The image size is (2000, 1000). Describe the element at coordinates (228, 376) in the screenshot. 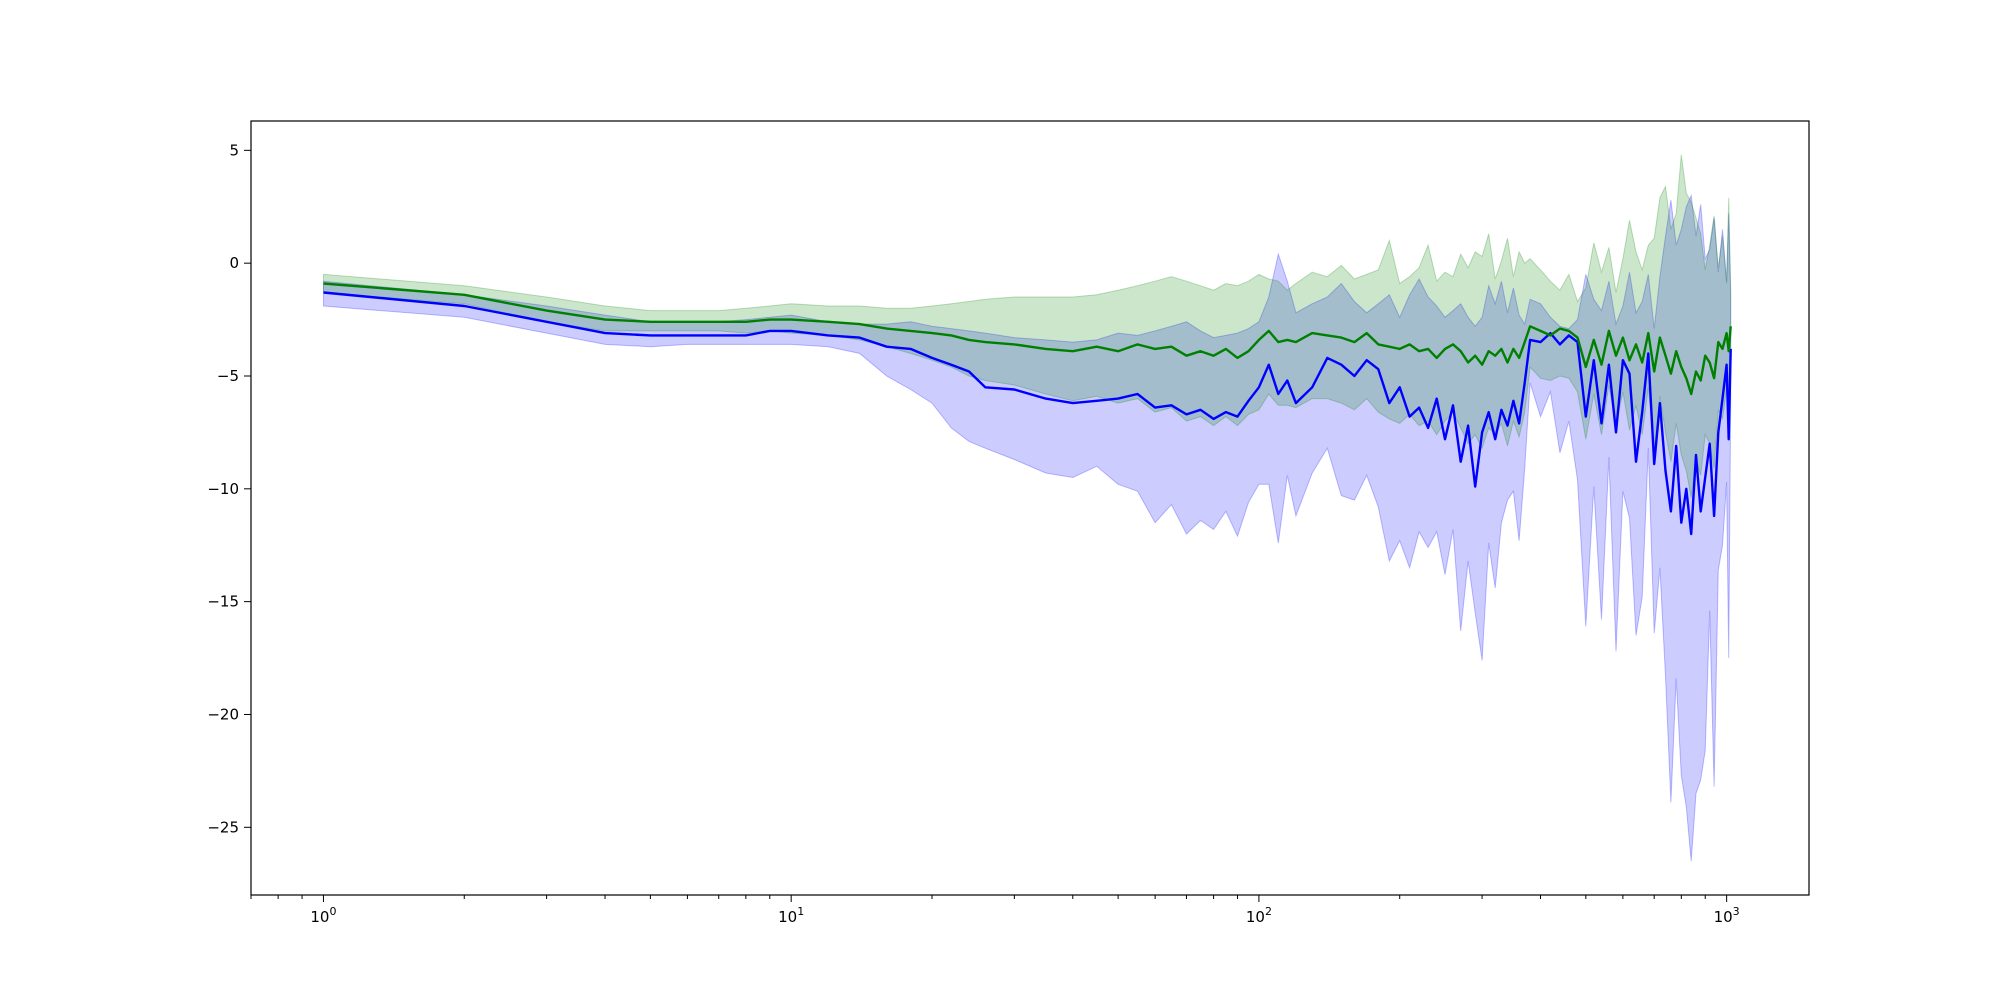

I see `y-tick-label: −5` at that location.